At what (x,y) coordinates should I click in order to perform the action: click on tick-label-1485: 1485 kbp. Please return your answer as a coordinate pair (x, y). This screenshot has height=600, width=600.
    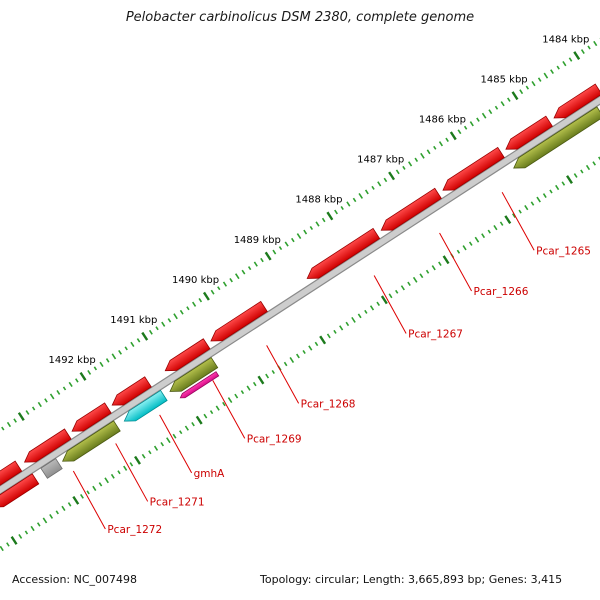
    Looking at the image, I should click on (504, 79).